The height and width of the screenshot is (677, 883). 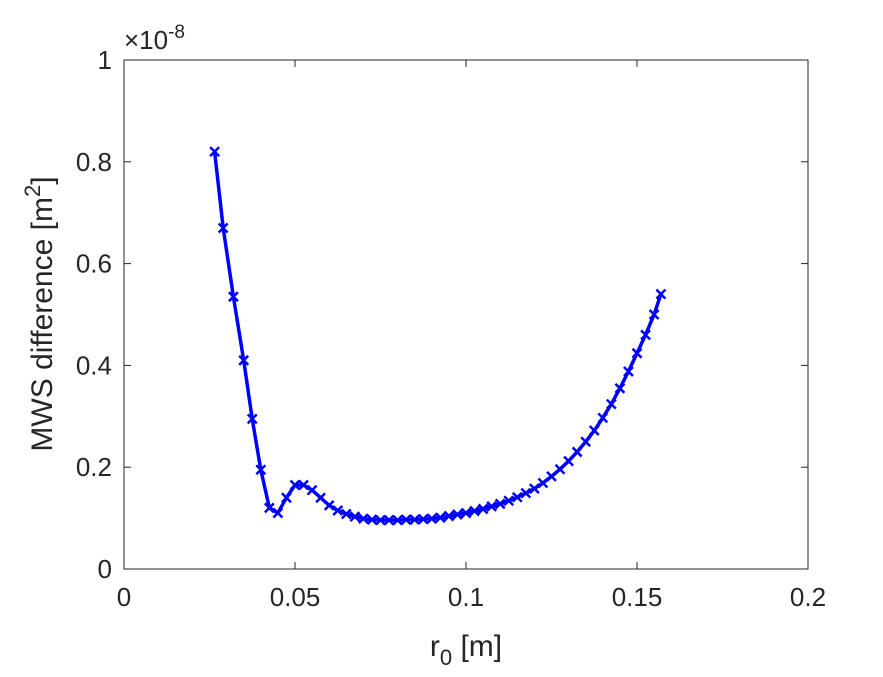 What do you see at coordinates (39, 313) in the screenshot?
I see `y-axis-label: MWS difference [m2]` at bounding box center [39, 313].